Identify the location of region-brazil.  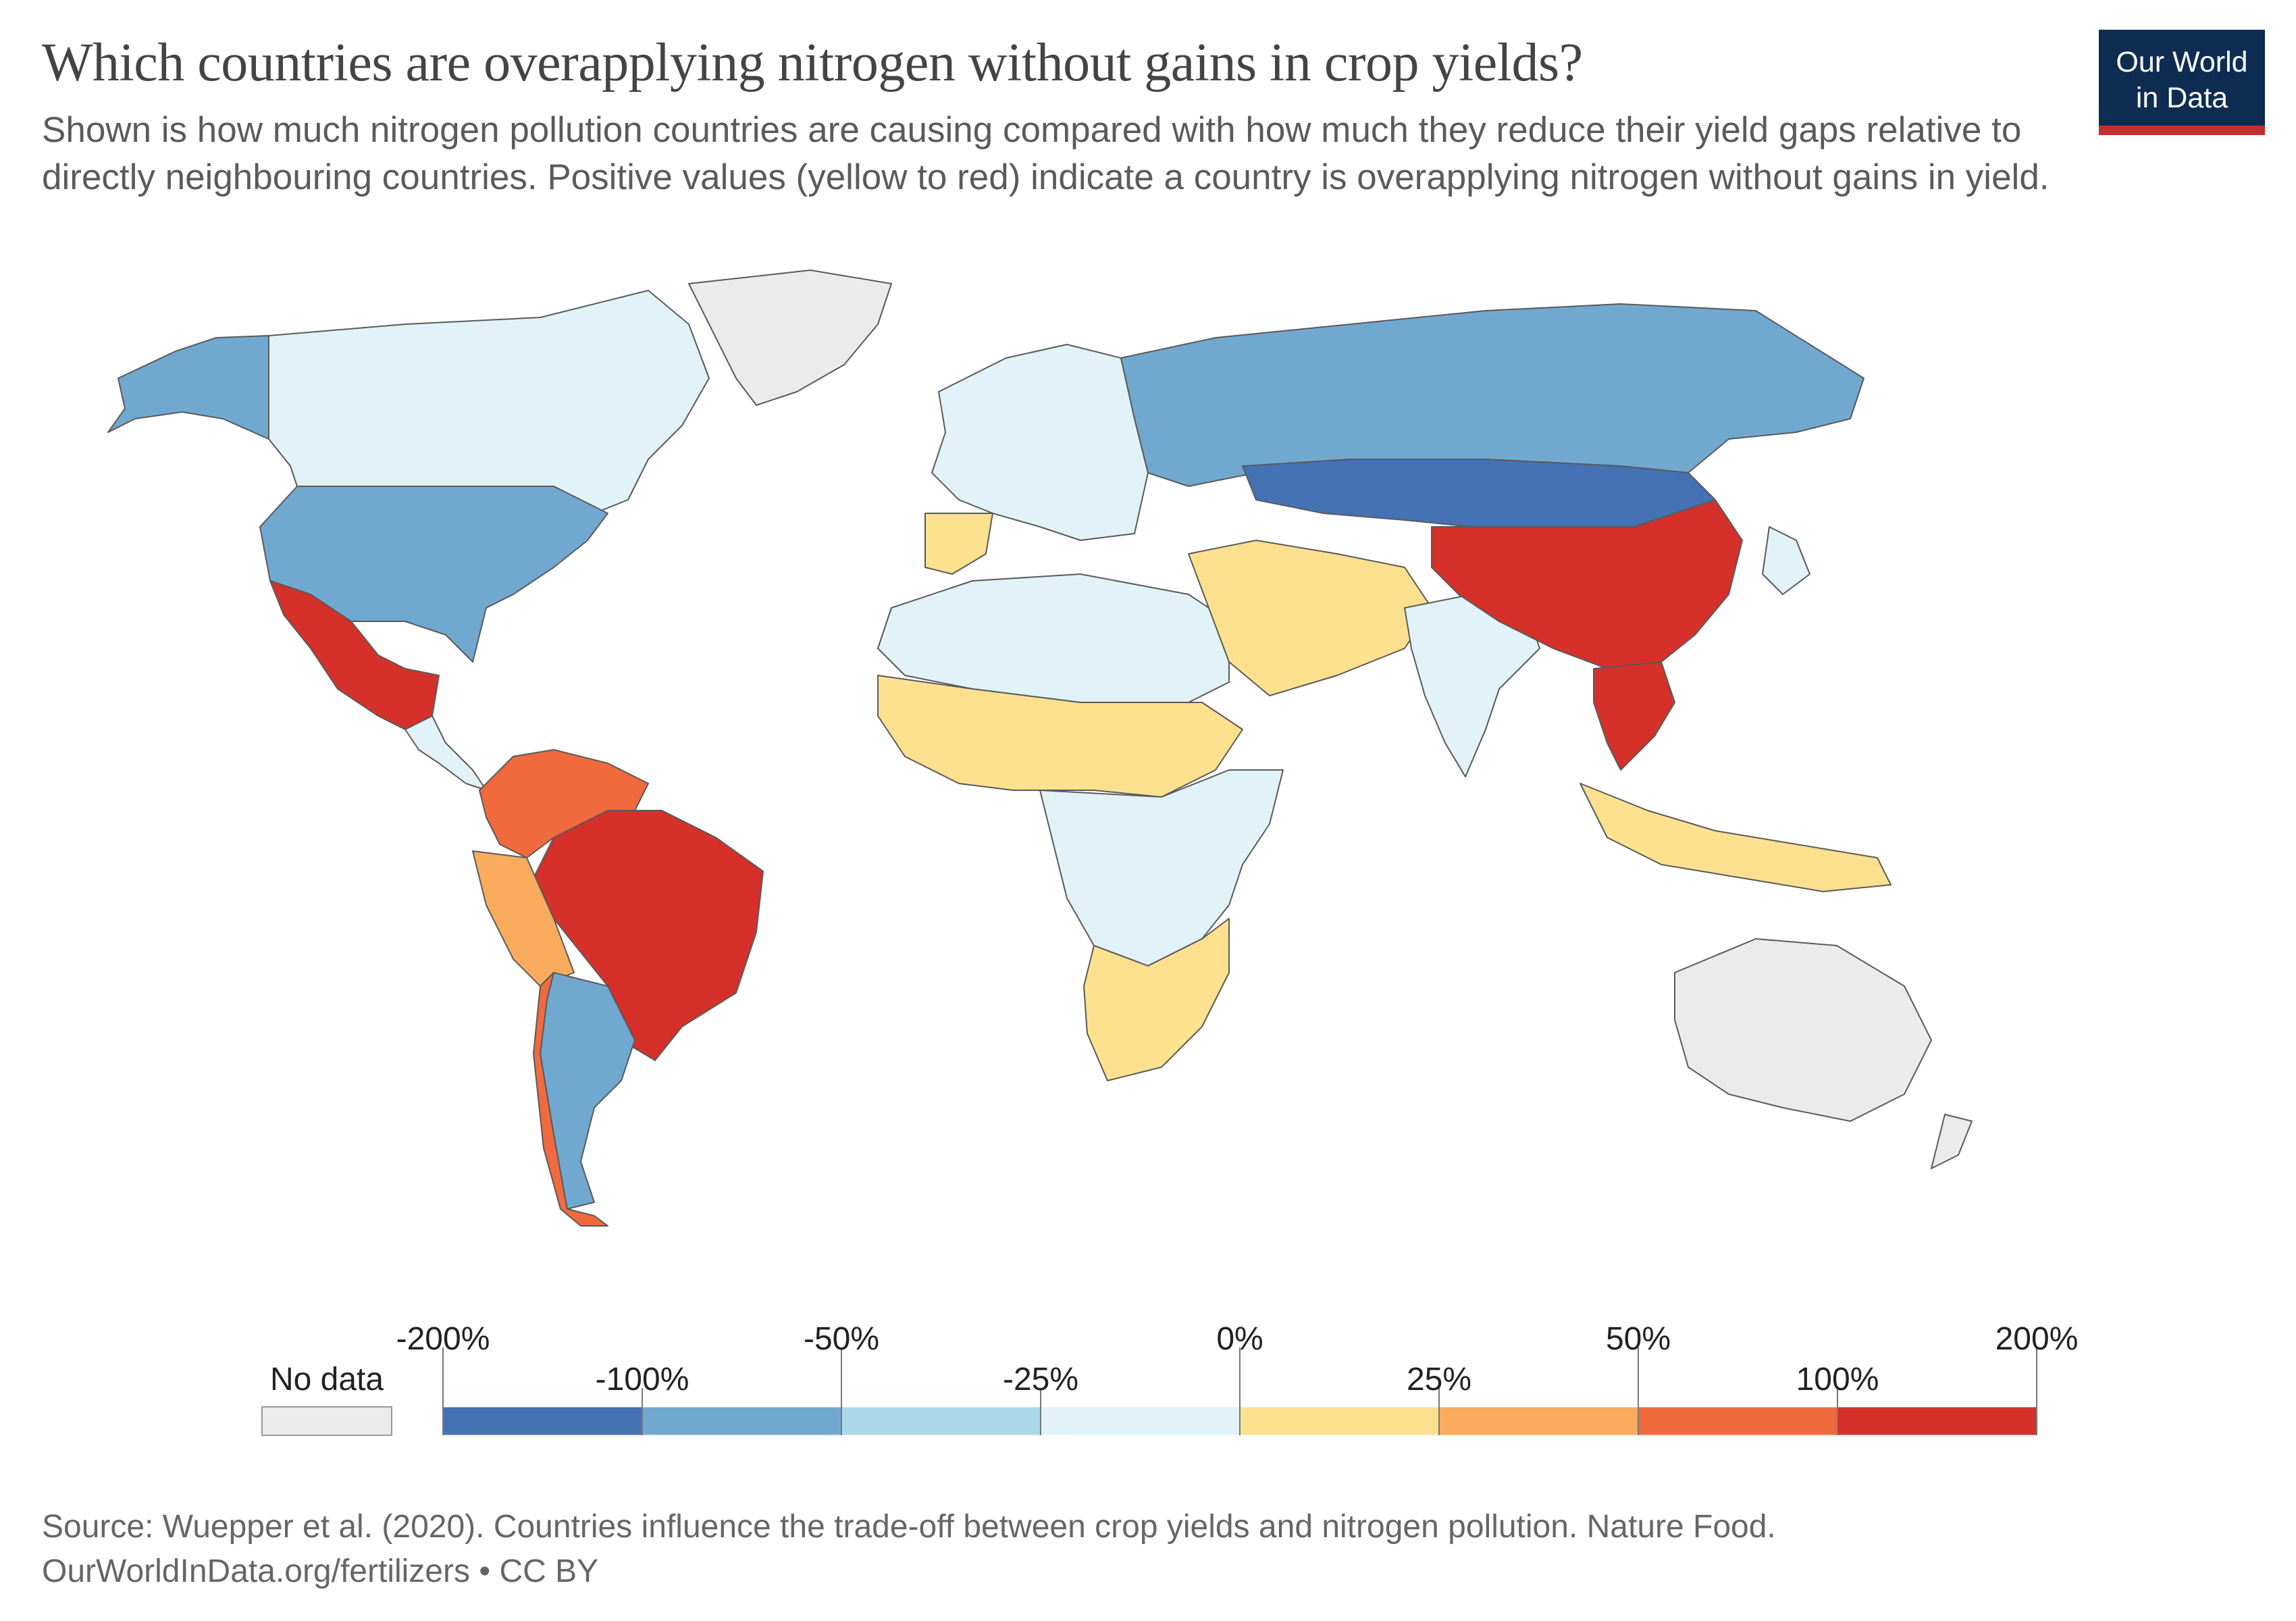
(648, 935).